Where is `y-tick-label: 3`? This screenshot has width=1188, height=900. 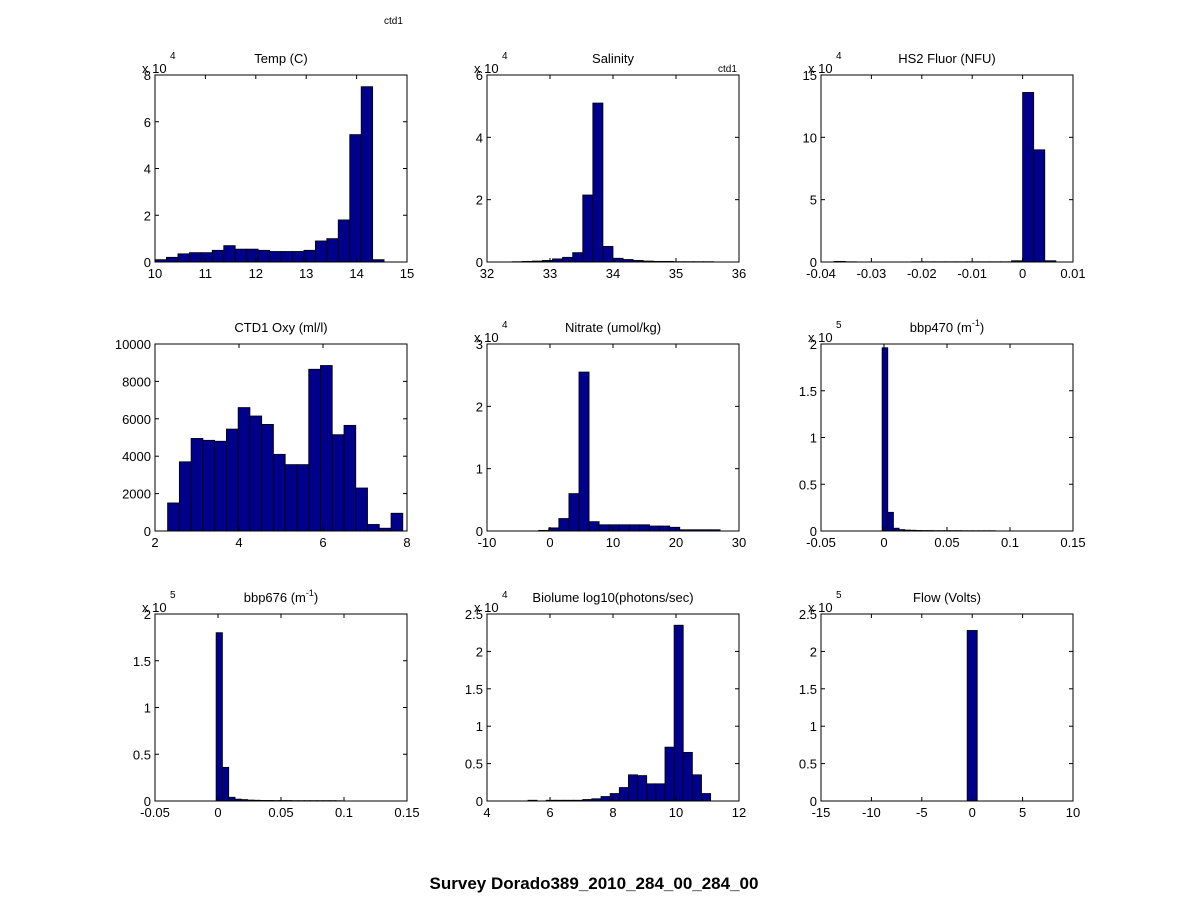
y-tick-label: 3 is located at coordinates (479, 344).